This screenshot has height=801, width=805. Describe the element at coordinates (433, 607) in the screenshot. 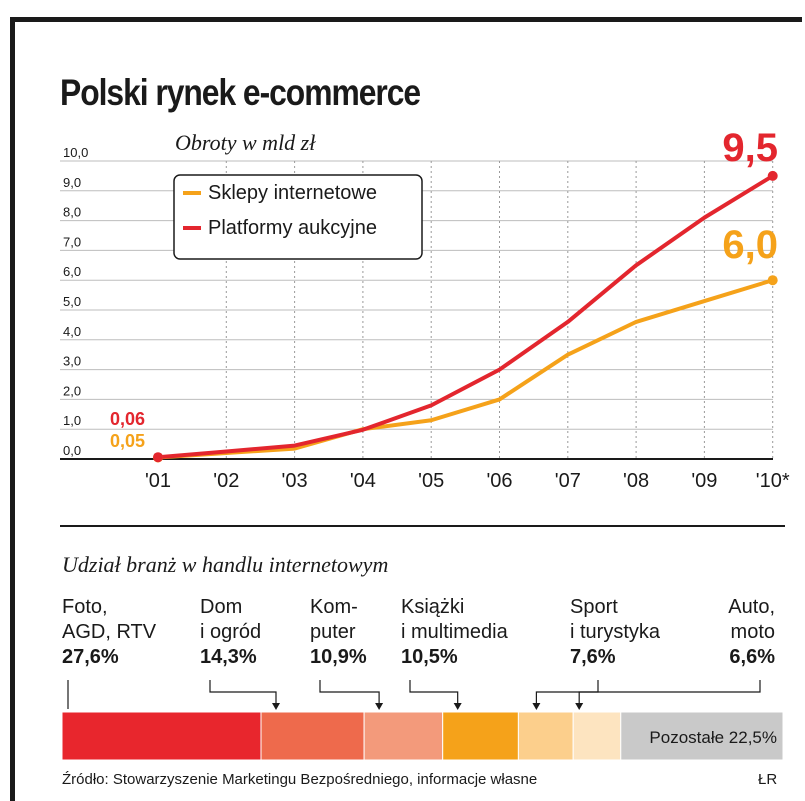

I see `share-label-line: Książki` at that location.